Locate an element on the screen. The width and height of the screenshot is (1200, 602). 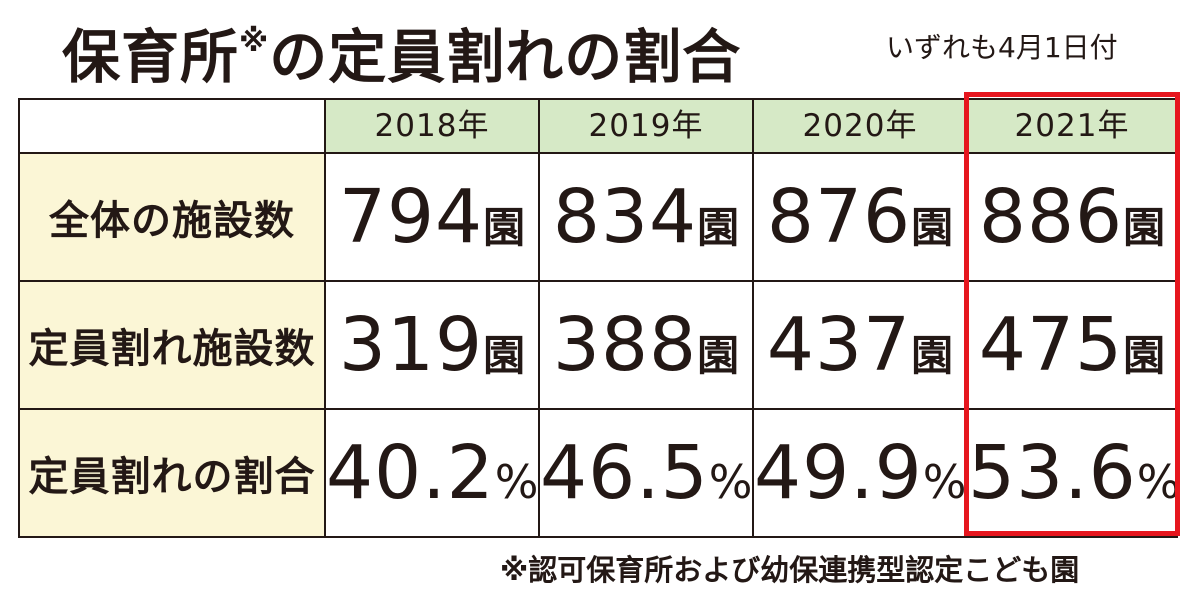
value-cell: 40.2% is located at coordinates (432, 473).